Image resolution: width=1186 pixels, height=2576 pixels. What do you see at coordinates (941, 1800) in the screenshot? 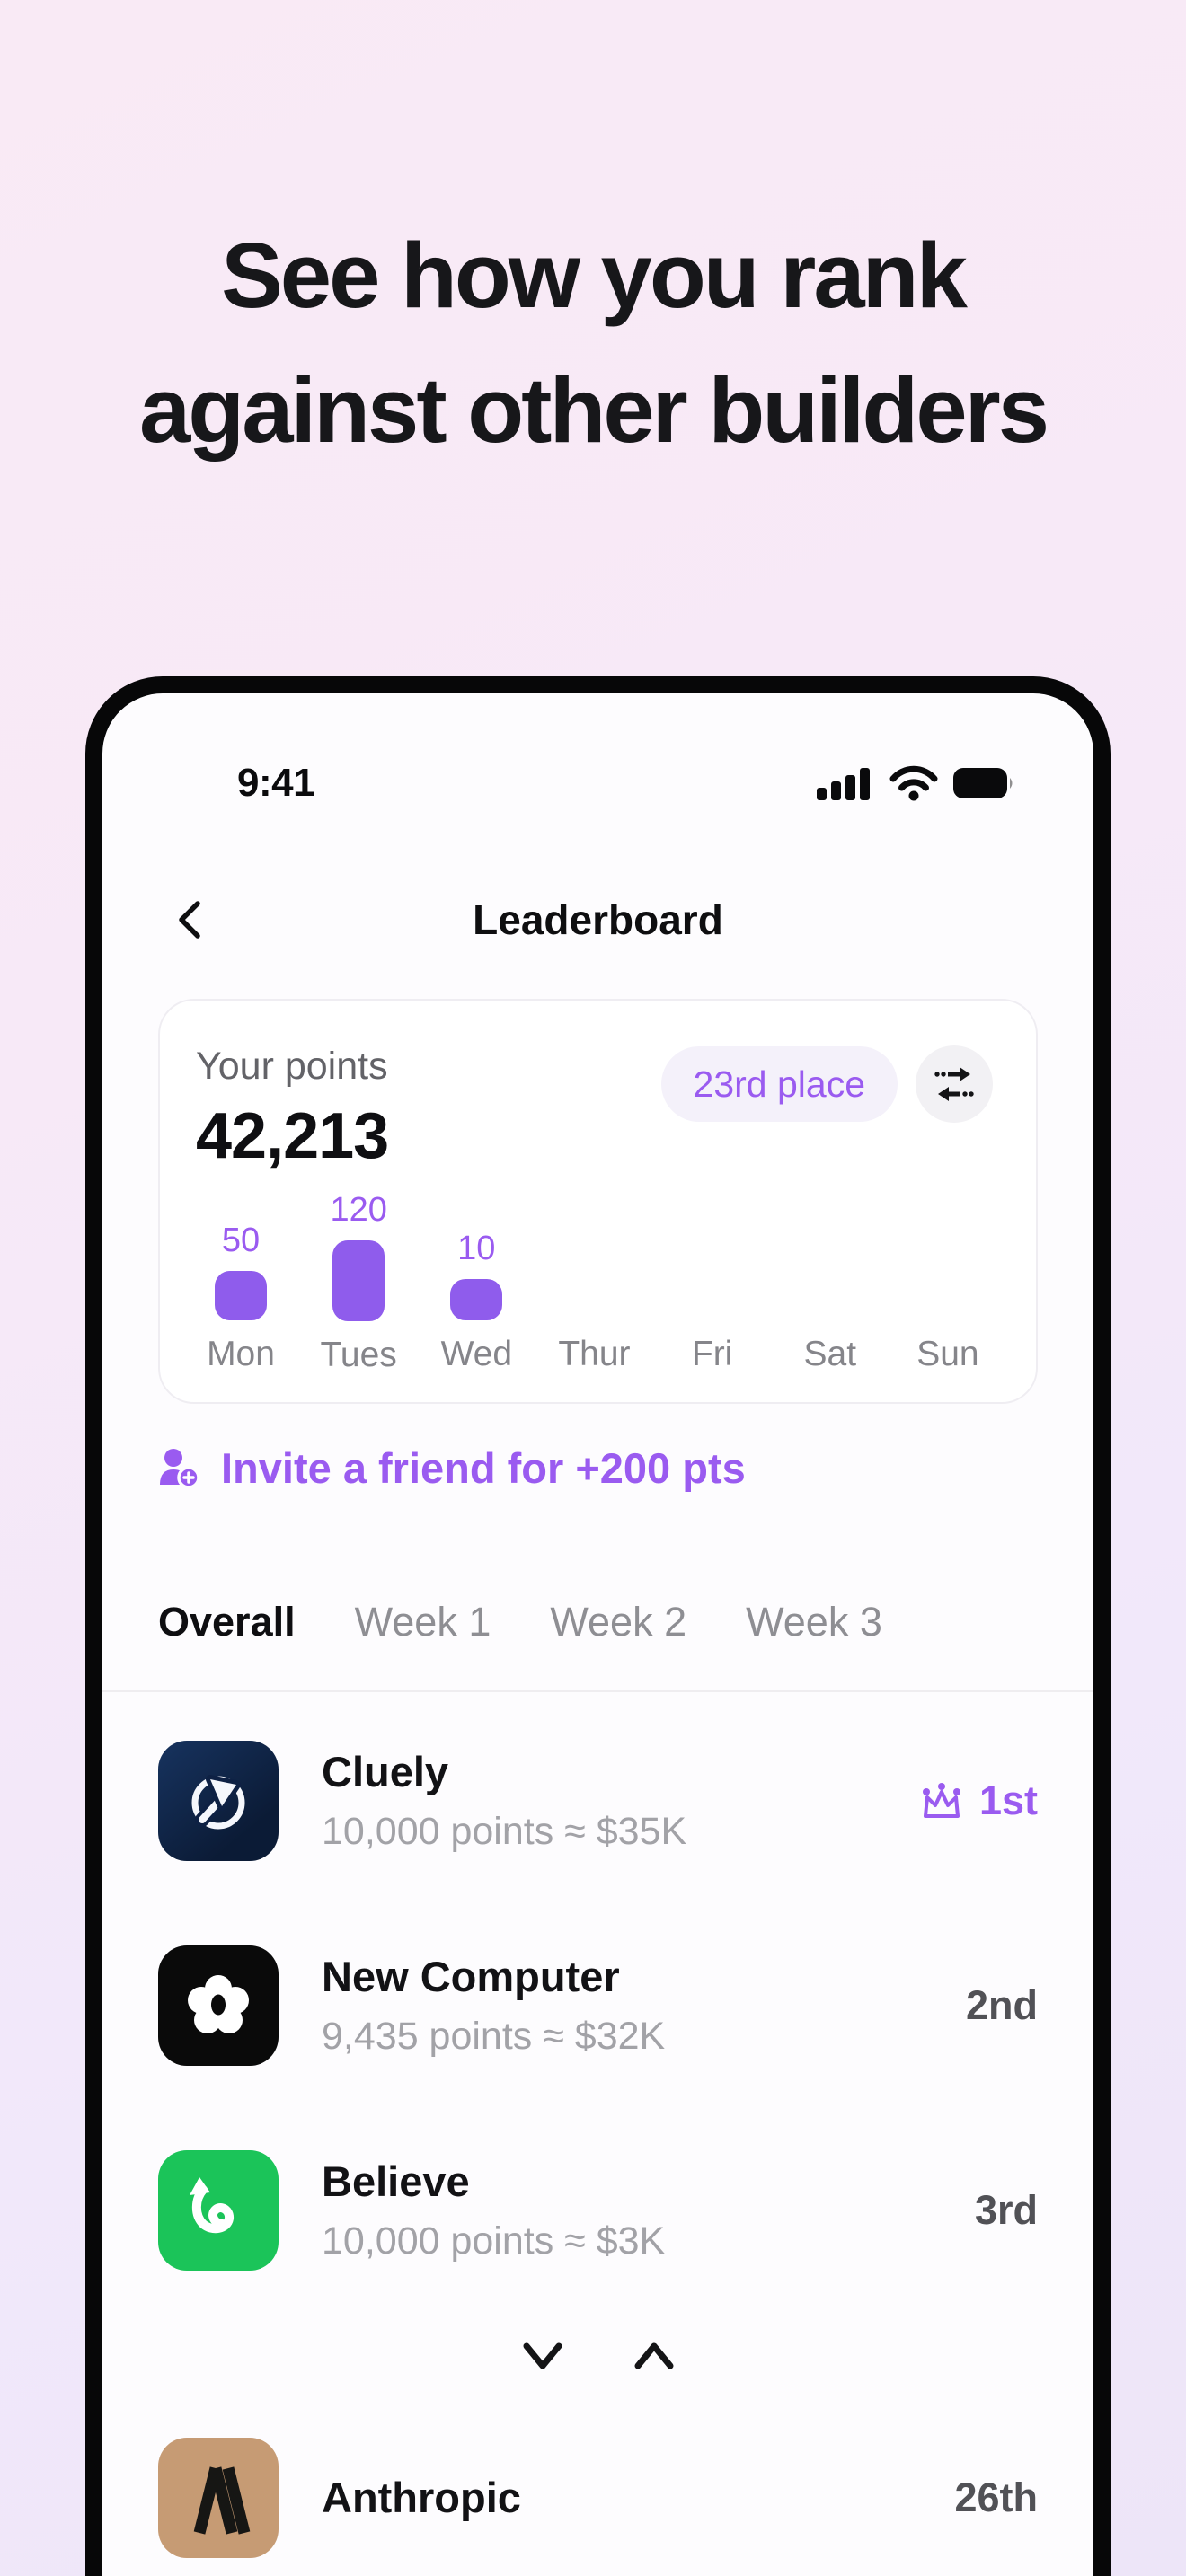
I see `crown-icon` at bounding box center [941, 1800].